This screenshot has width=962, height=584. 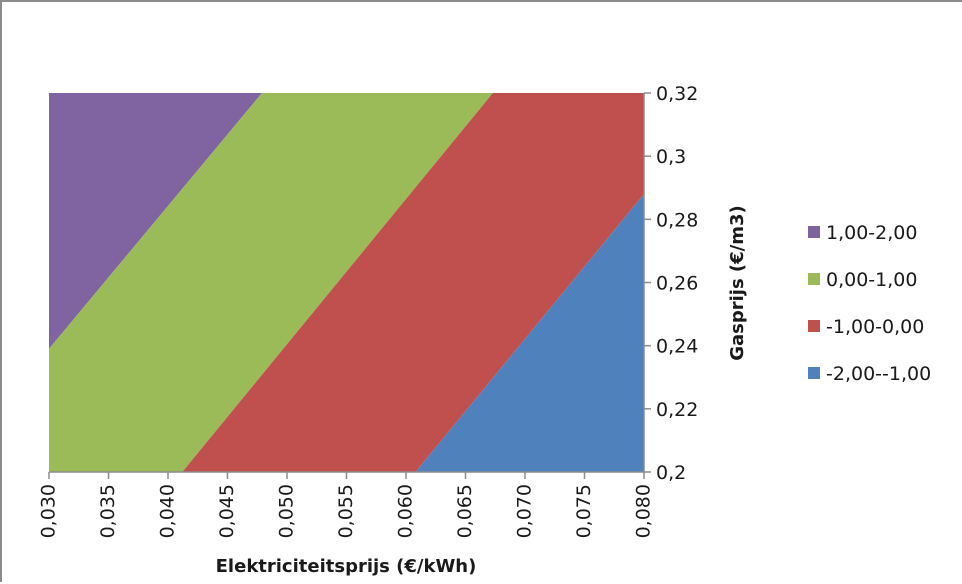 I want to click on legend: 1,00-2,00 0,00-1,00 -1,00-0,00 -2,00--1,00, so click(x=869, y=303).